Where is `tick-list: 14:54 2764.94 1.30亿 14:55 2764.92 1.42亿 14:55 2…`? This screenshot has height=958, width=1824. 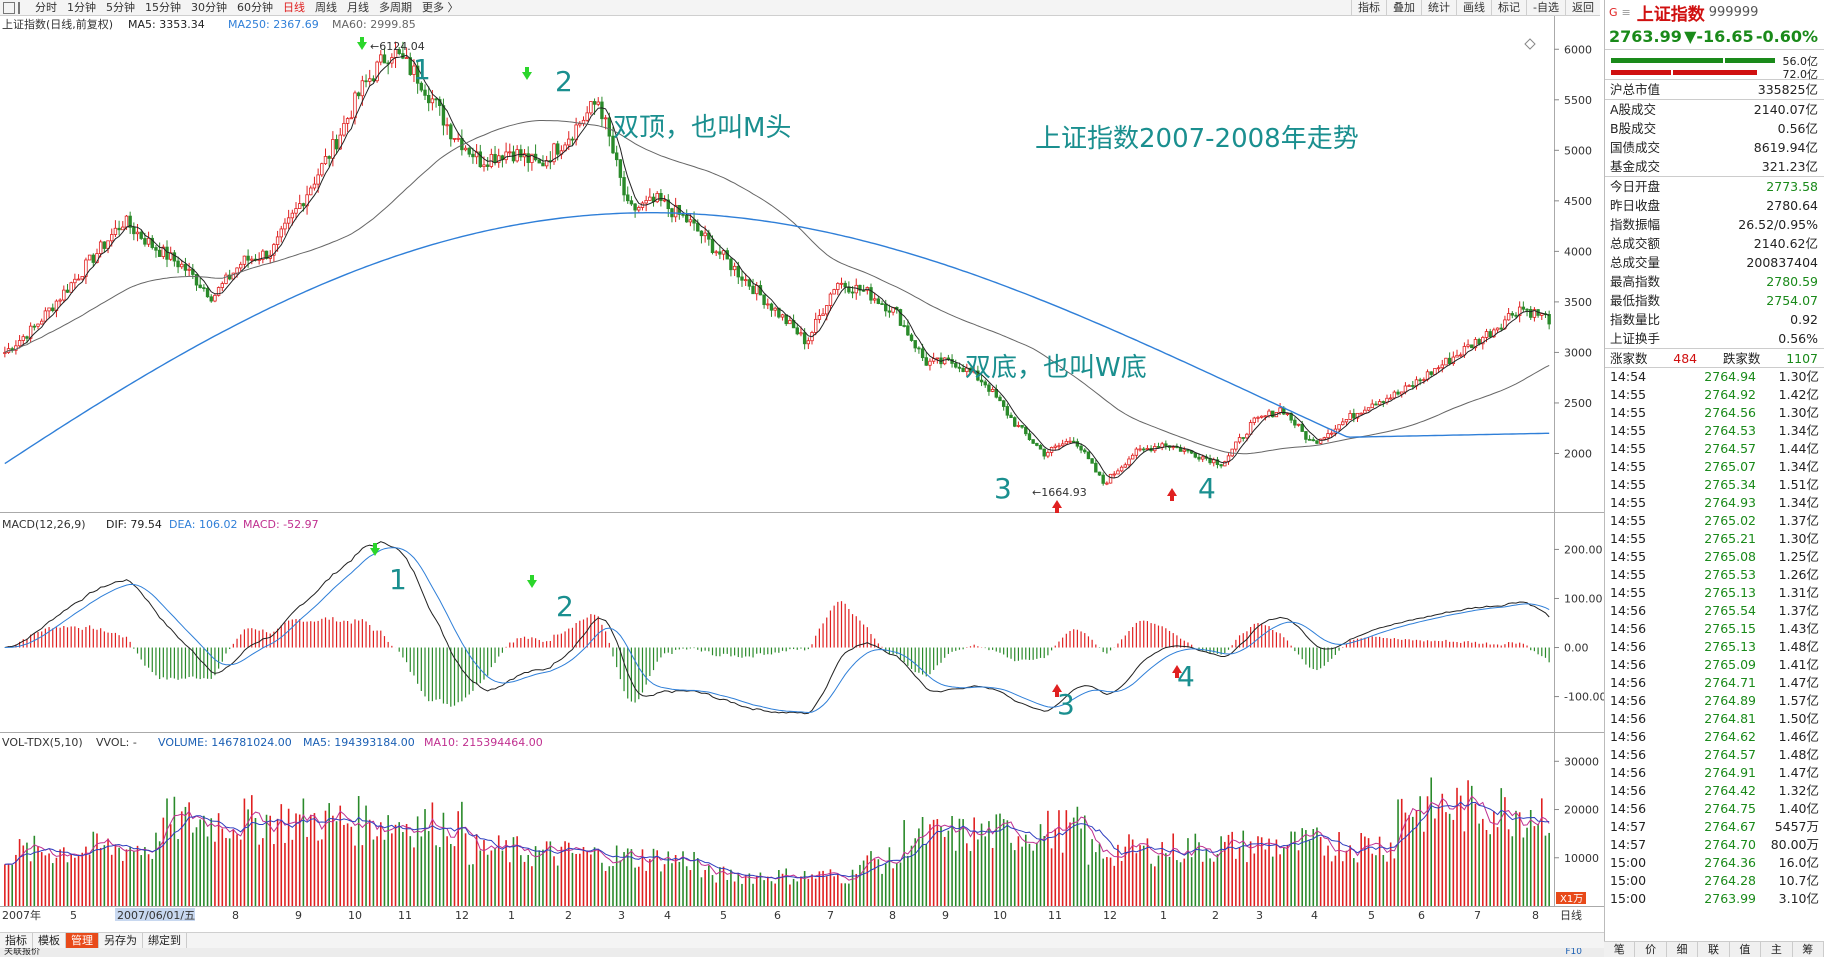 tick-list: 14:54 2764.94 1.30亿 14:55 2764.92 1.42亿 14:55 2… is located at coordinates (1714, 637).